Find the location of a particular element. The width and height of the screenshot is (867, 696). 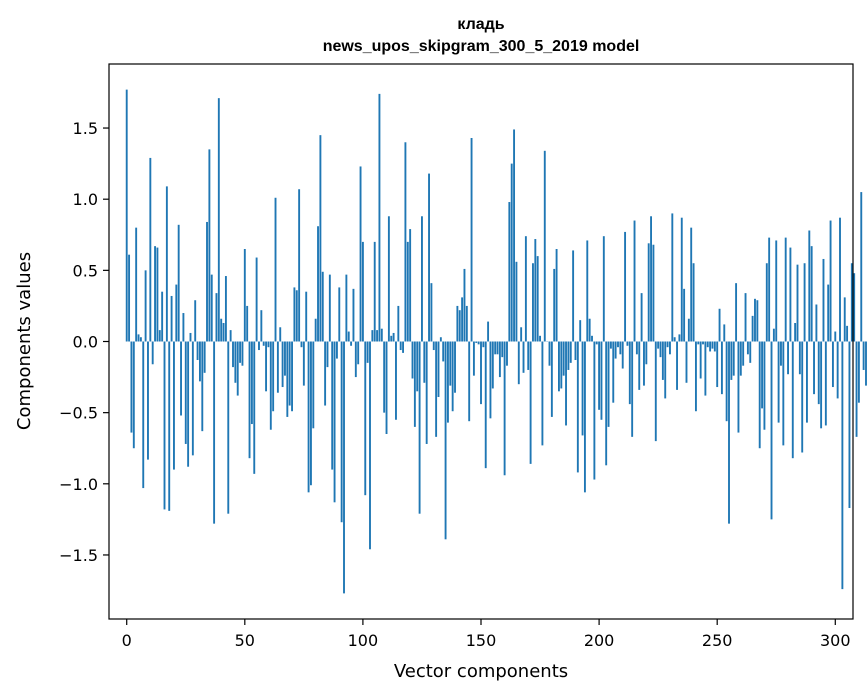

x-tick-label: 150 is located at coordinates (481, 640).